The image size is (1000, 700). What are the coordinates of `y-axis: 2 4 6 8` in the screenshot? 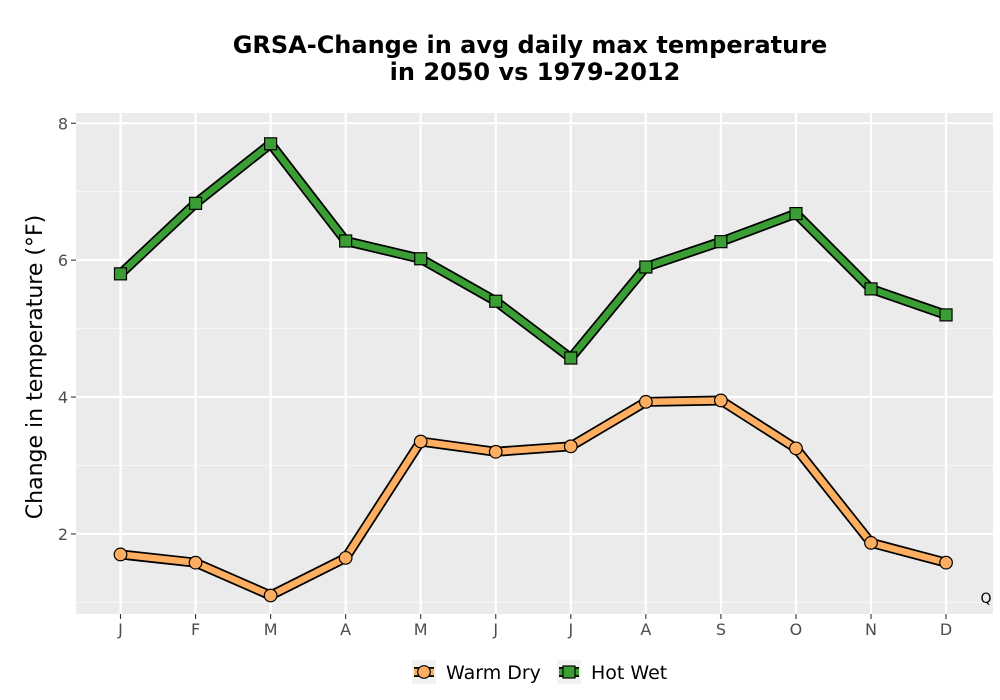 It's located at (67, 329).